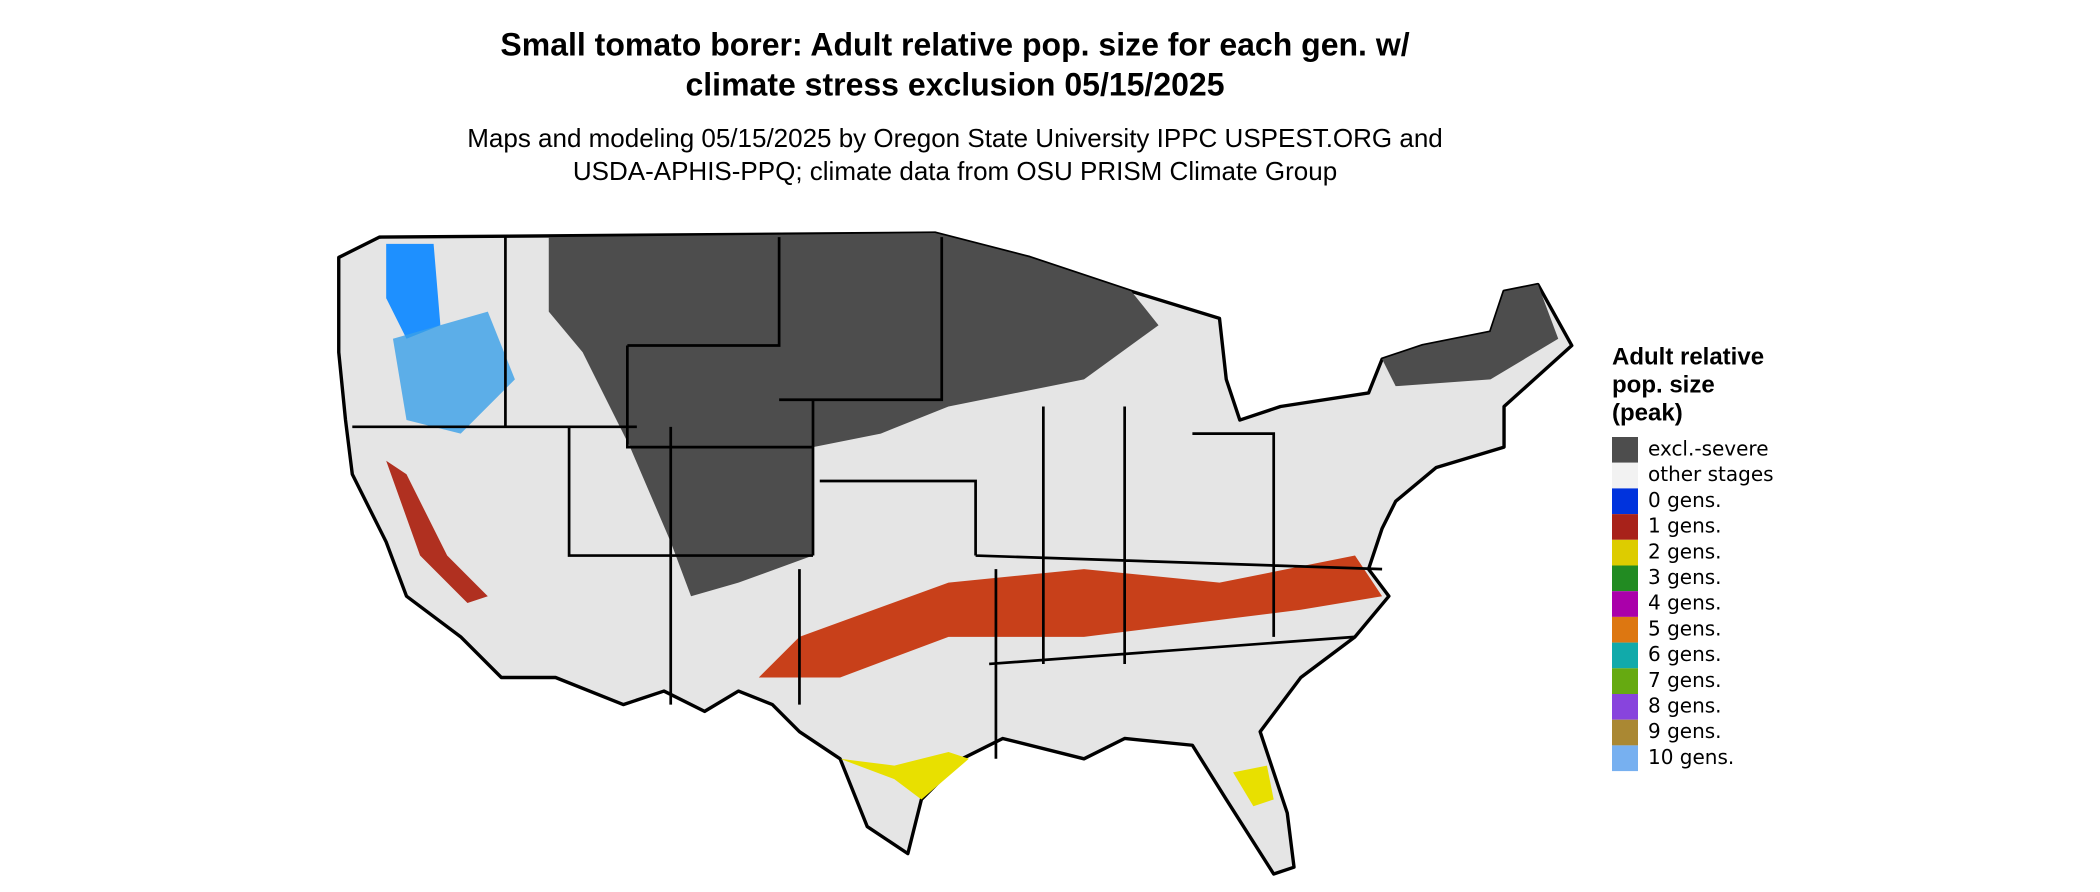 This screenshot has height=892, width=2100. Describe the element at coordinates (1685, 654) in the screenshot. I see `legend-label: 6 gens.` at that location.